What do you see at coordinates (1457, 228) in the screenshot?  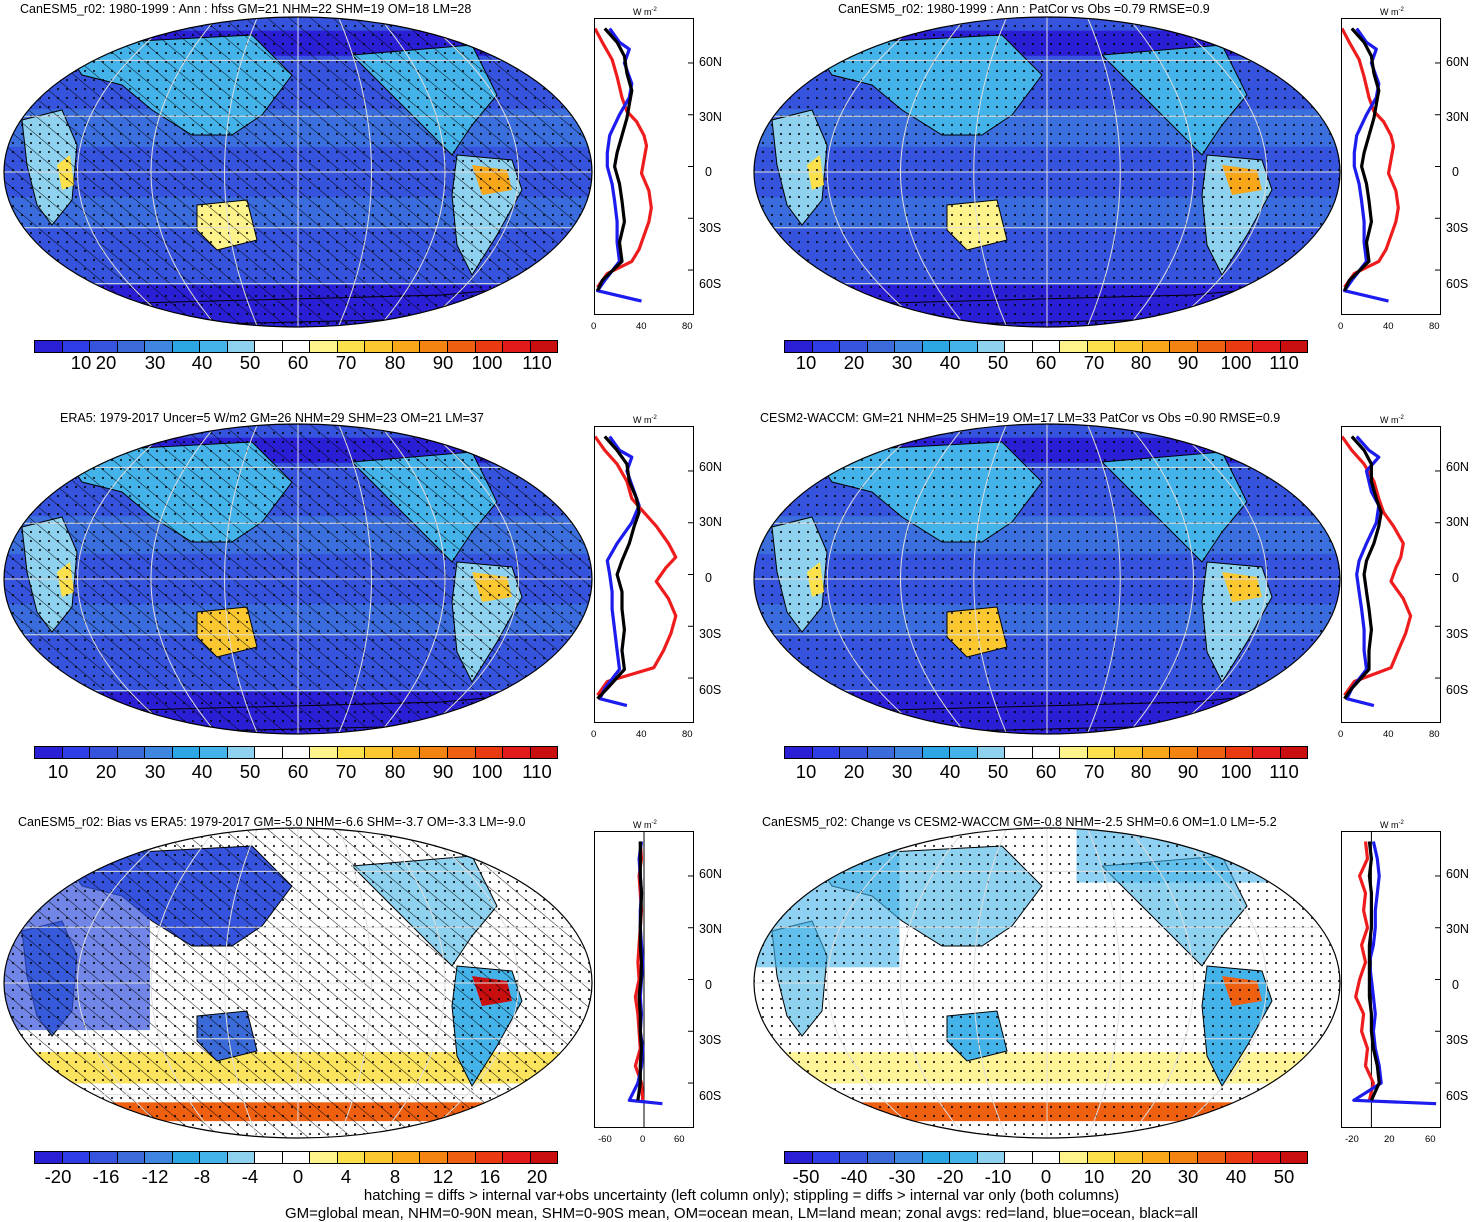 I see `lat-label: 30S` at bounding box center [1457, 228].